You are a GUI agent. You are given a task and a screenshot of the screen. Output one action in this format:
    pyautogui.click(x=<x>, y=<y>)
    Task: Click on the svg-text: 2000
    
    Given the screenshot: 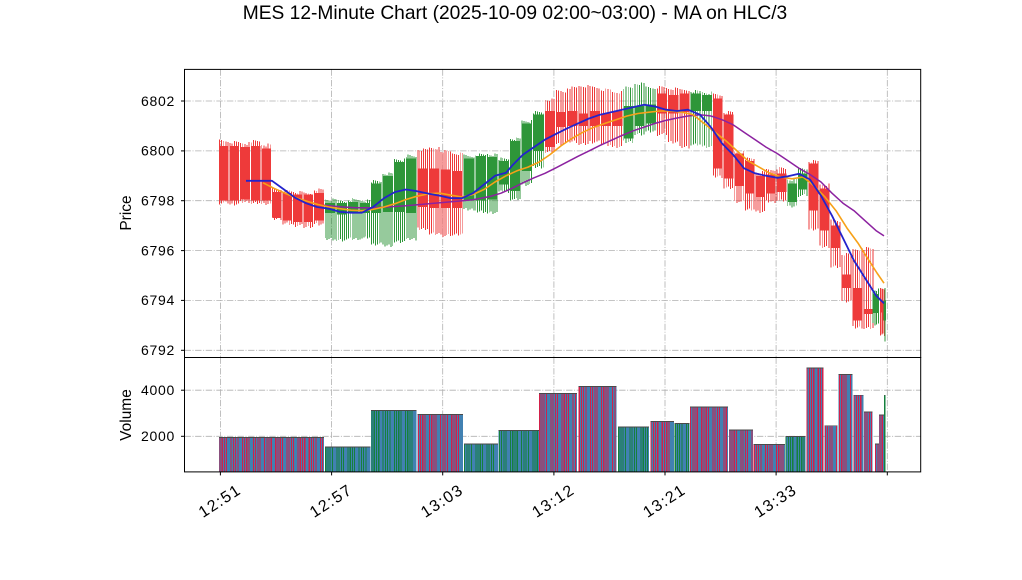 What is the action you would take?
    pyautogui.click(x=158, y=436)
    